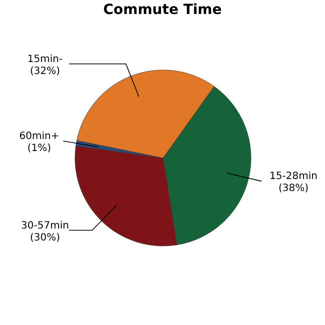  What do you see at coordinates (45, 59) in the screenshot?
I see `slice-label: 15min-` at bounding box center [45, 59].